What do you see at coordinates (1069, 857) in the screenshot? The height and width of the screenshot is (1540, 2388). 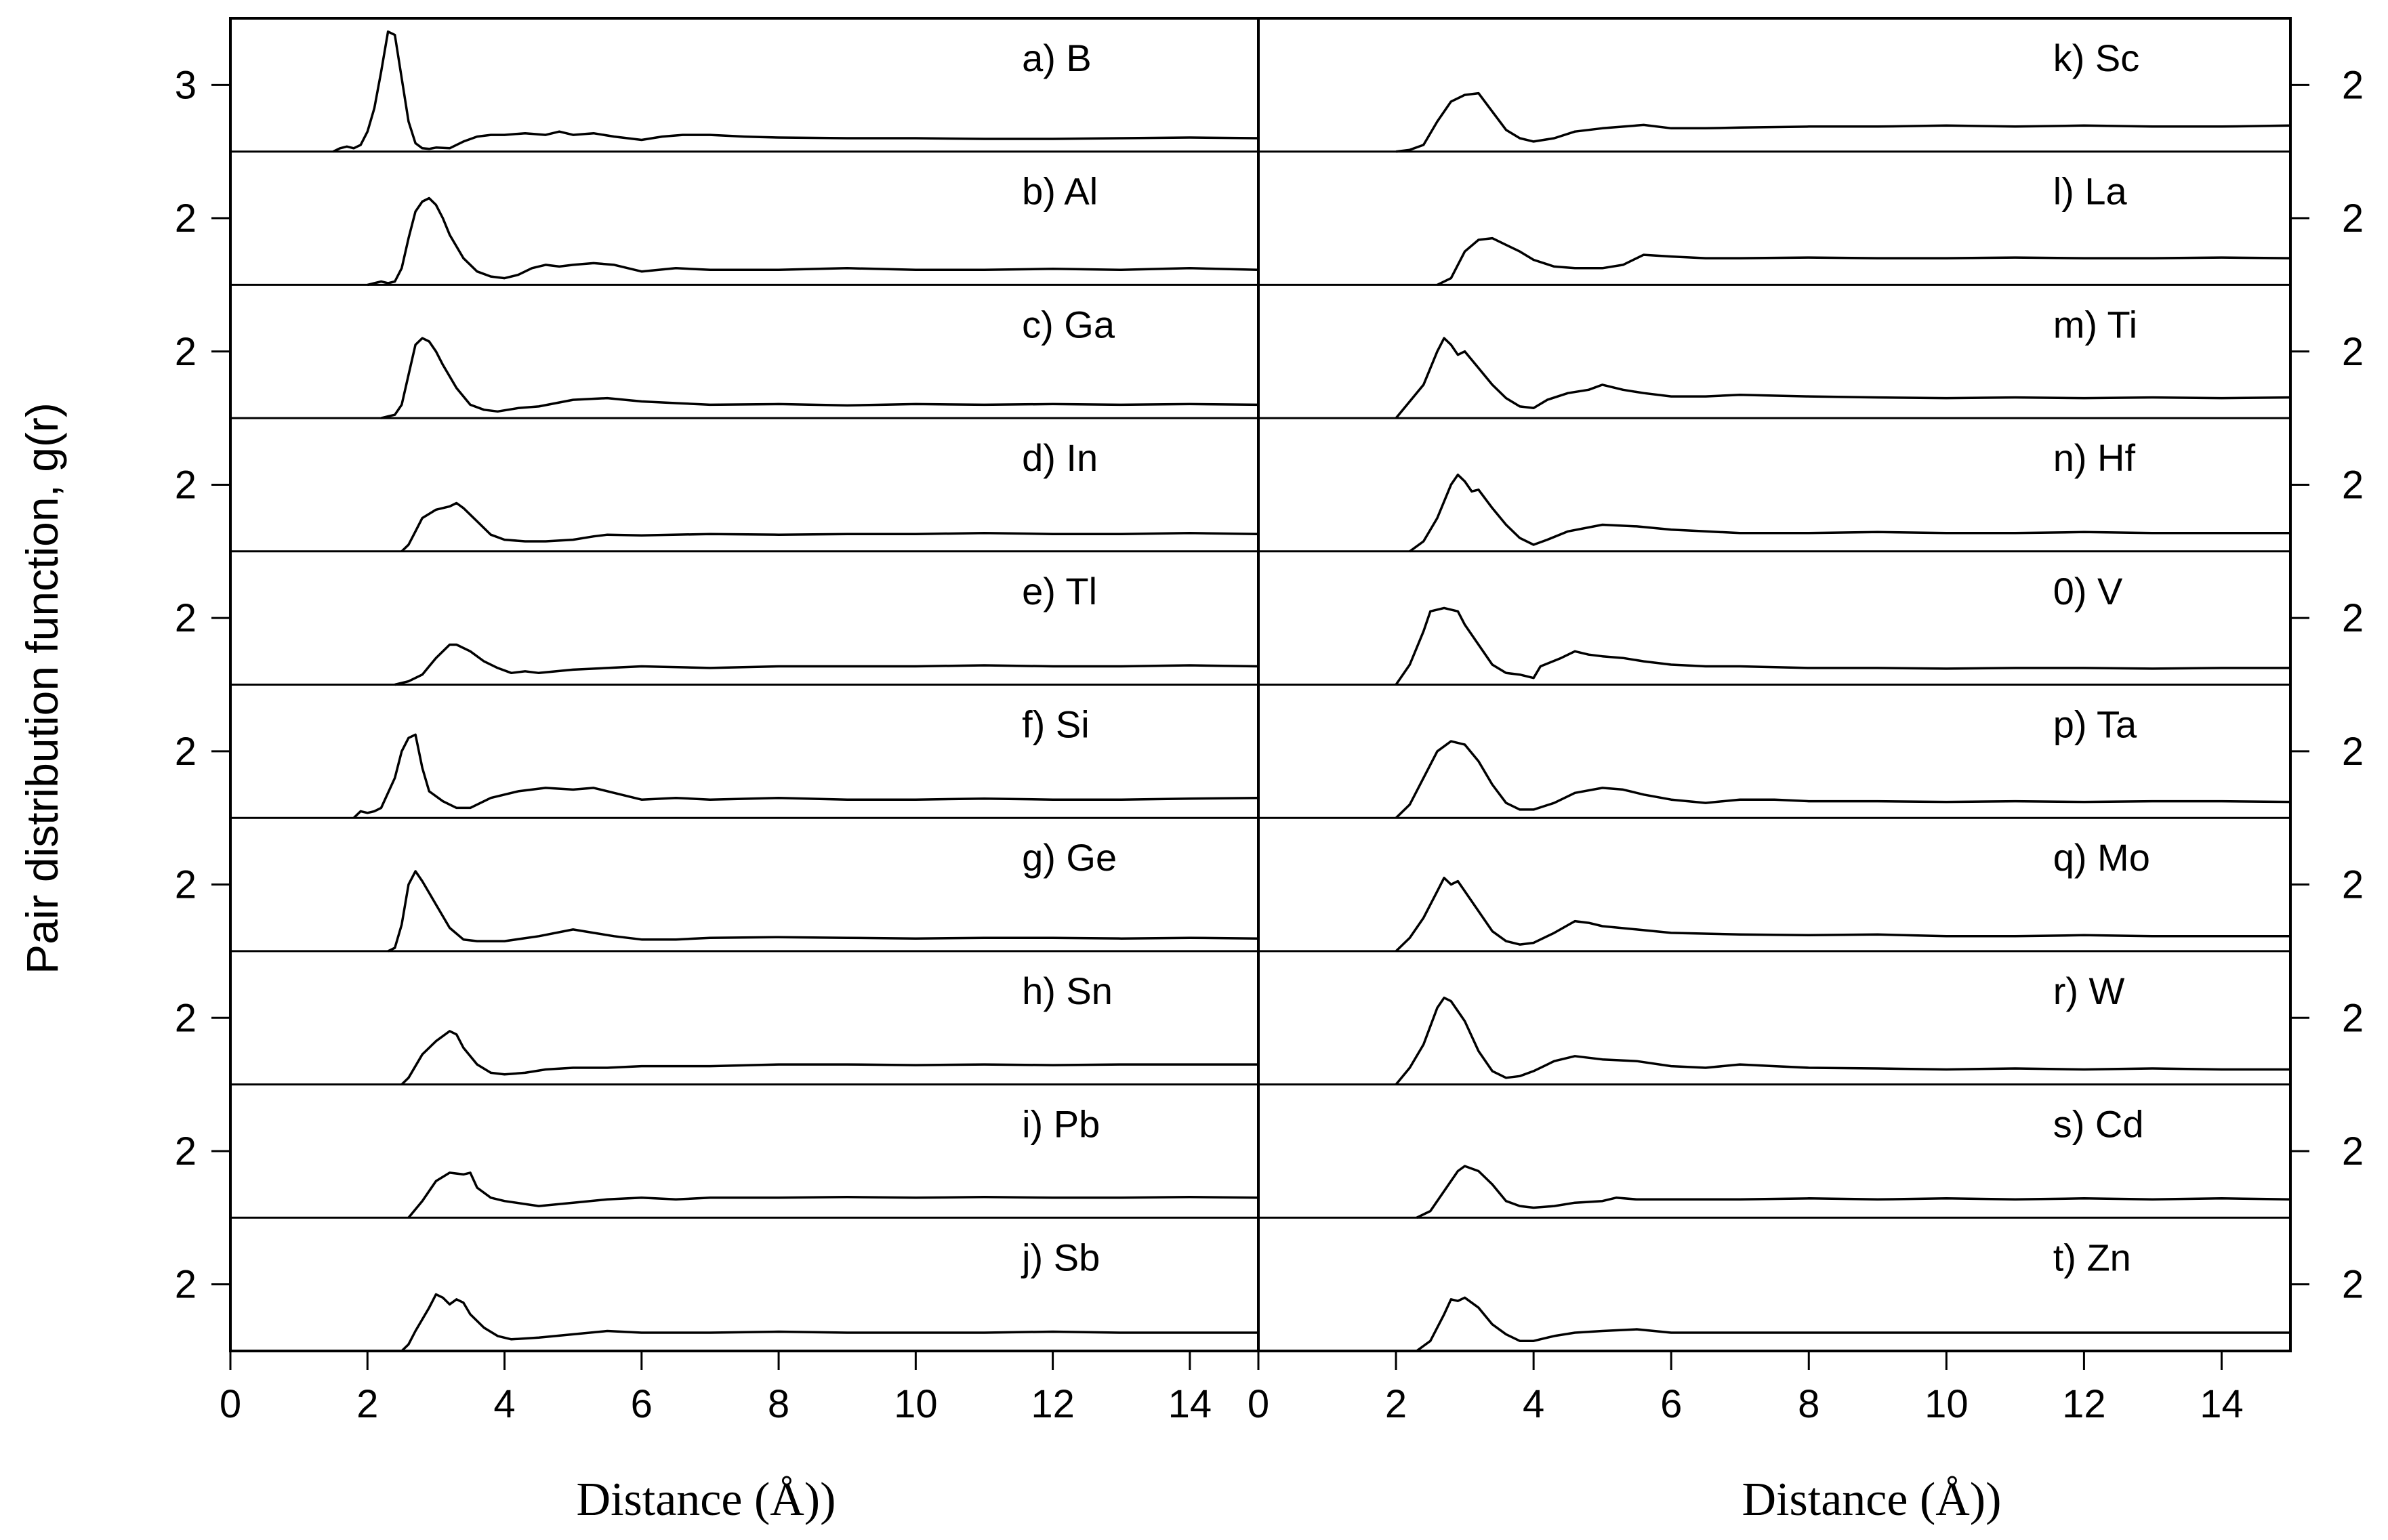 I see `panel-label: g) Ge` at bounding box center [1069, 857].